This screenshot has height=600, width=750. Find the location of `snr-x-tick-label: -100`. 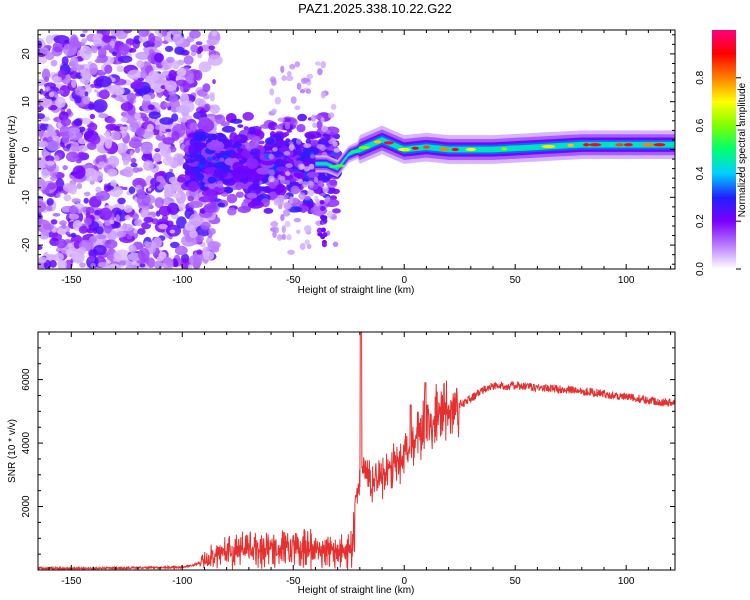

snr-x-tick-label: -100 is located at coordinates (182, 581).